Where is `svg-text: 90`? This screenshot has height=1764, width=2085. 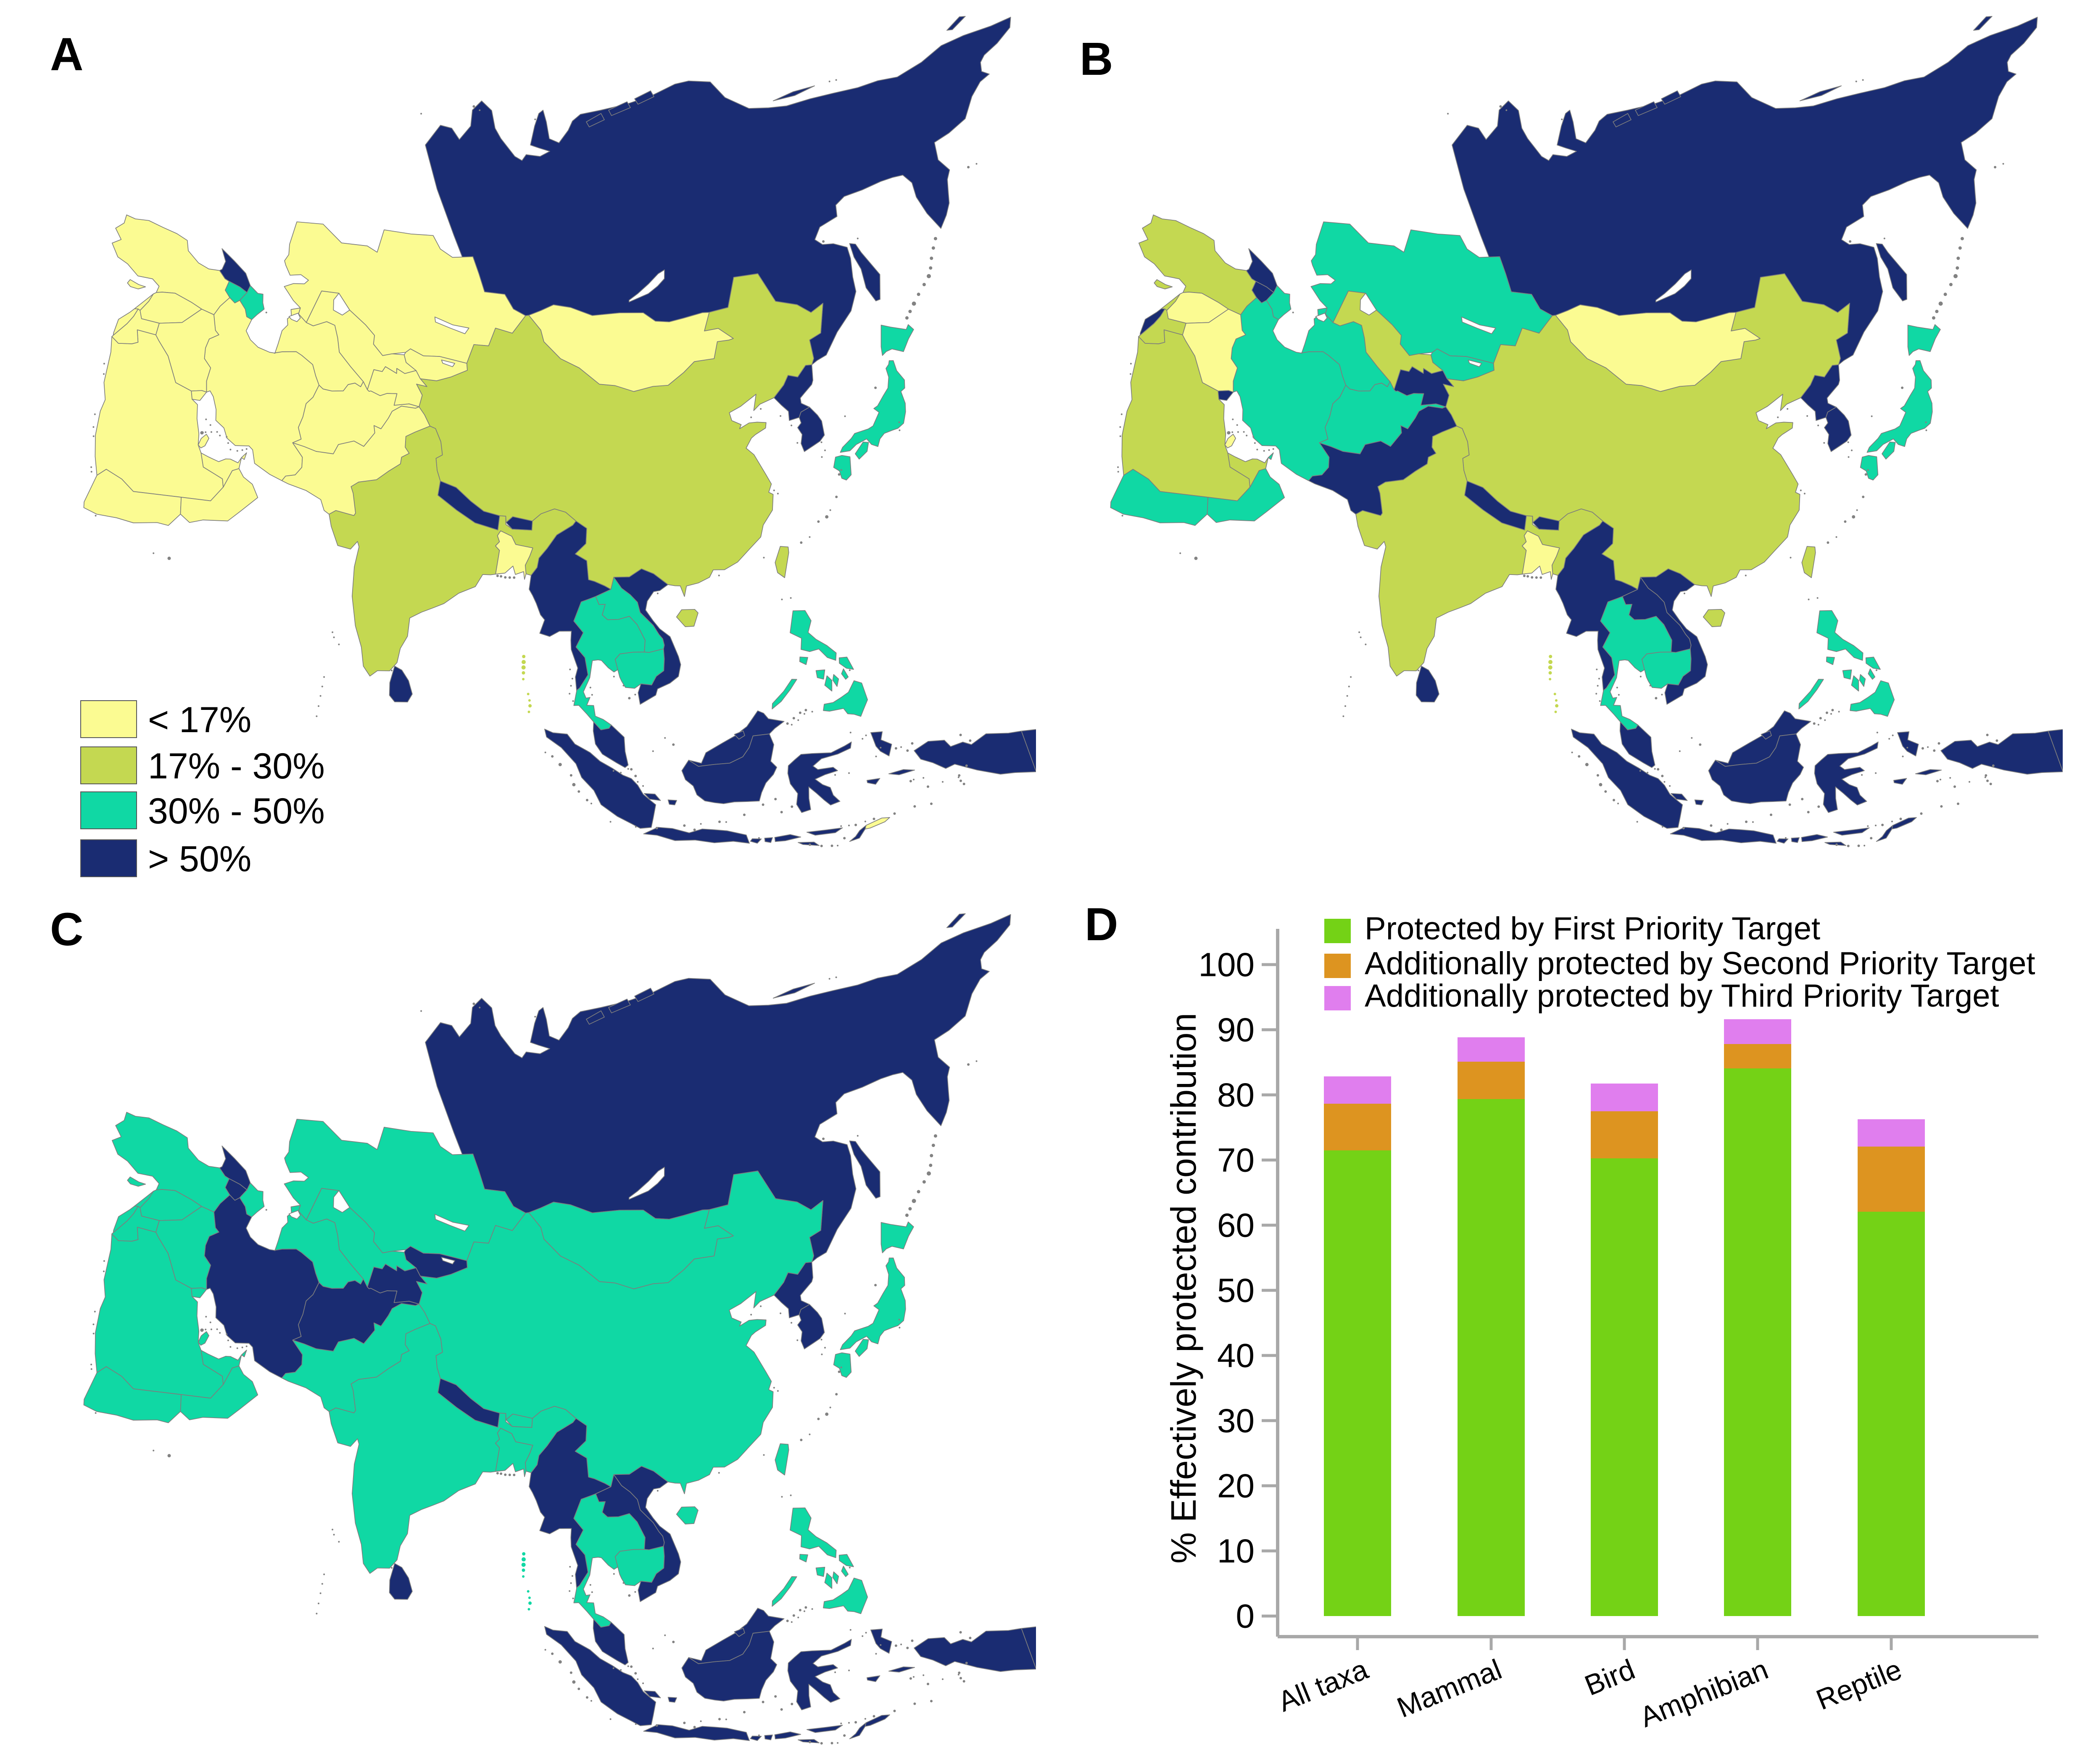 svg-text: 90 is located at coordinates (1236, 1030).